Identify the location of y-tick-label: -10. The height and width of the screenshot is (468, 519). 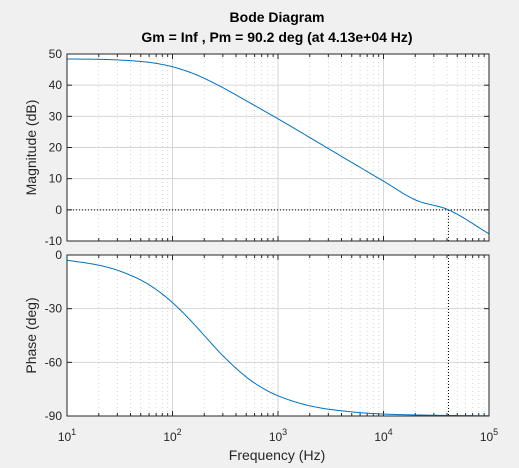
(54, 241).